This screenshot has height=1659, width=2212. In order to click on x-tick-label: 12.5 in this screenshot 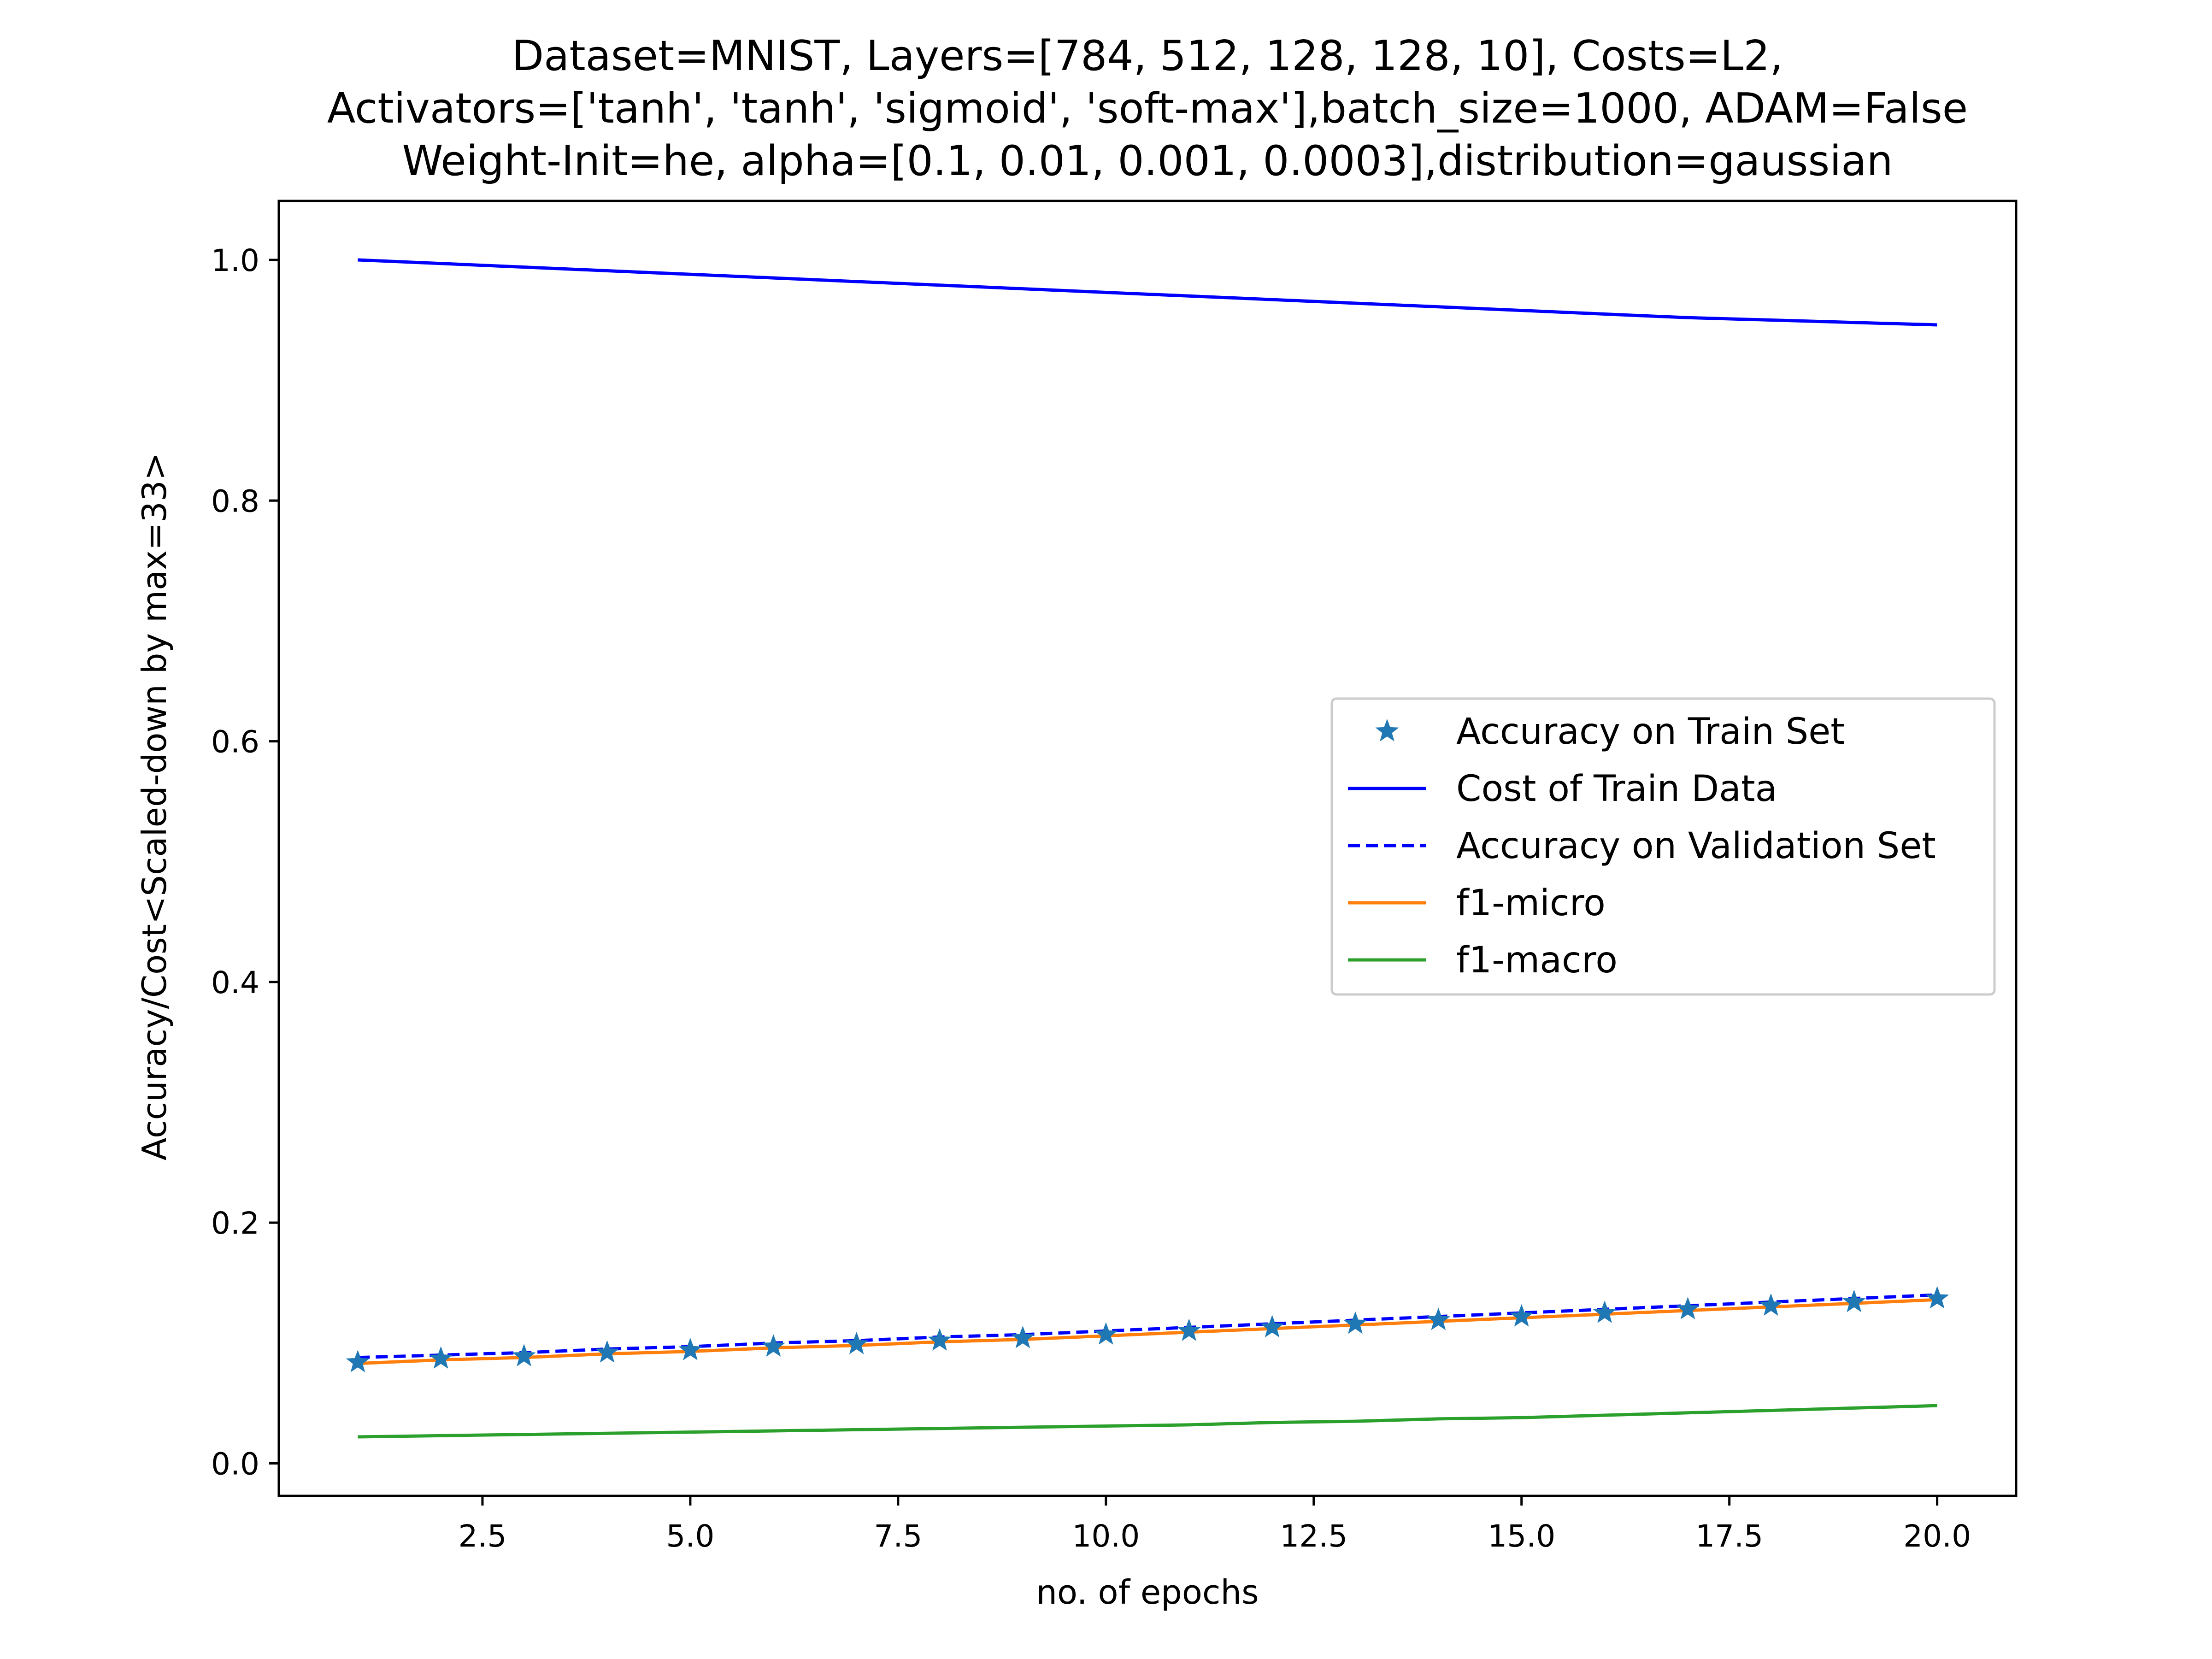, I will do `click(1313, 1536)`.